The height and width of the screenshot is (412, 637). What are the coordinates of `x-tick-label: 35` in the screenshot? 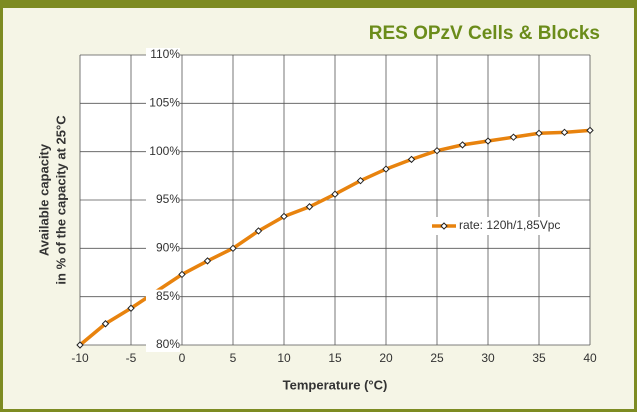 It's located at (539, 358).